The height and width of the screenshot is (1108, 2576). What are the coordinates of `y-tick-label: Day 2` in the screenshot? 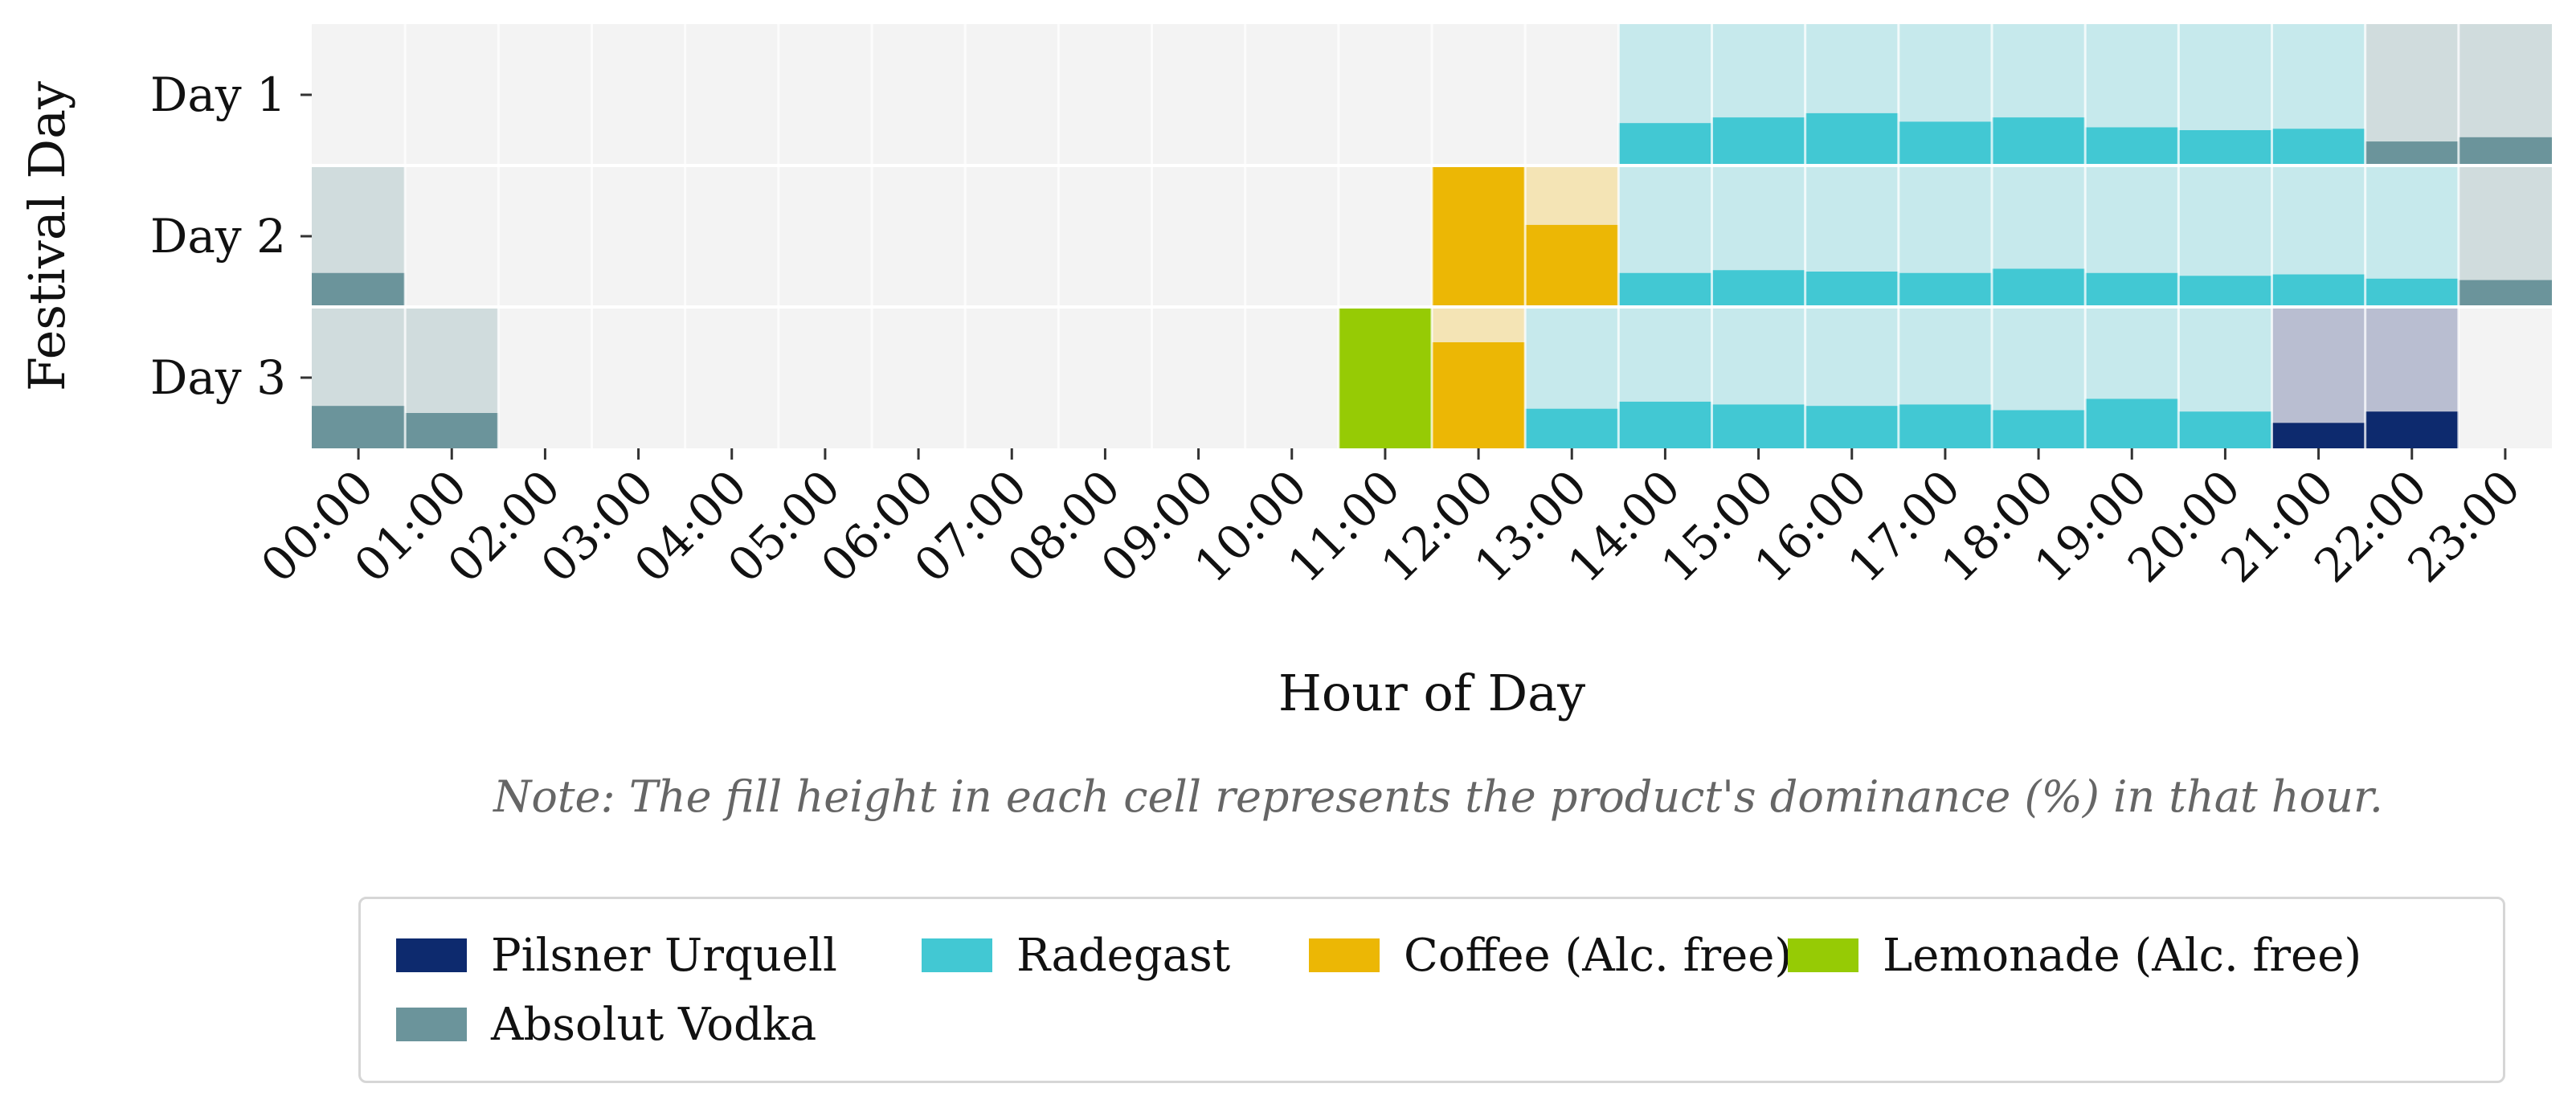 It's located at (218, 236).